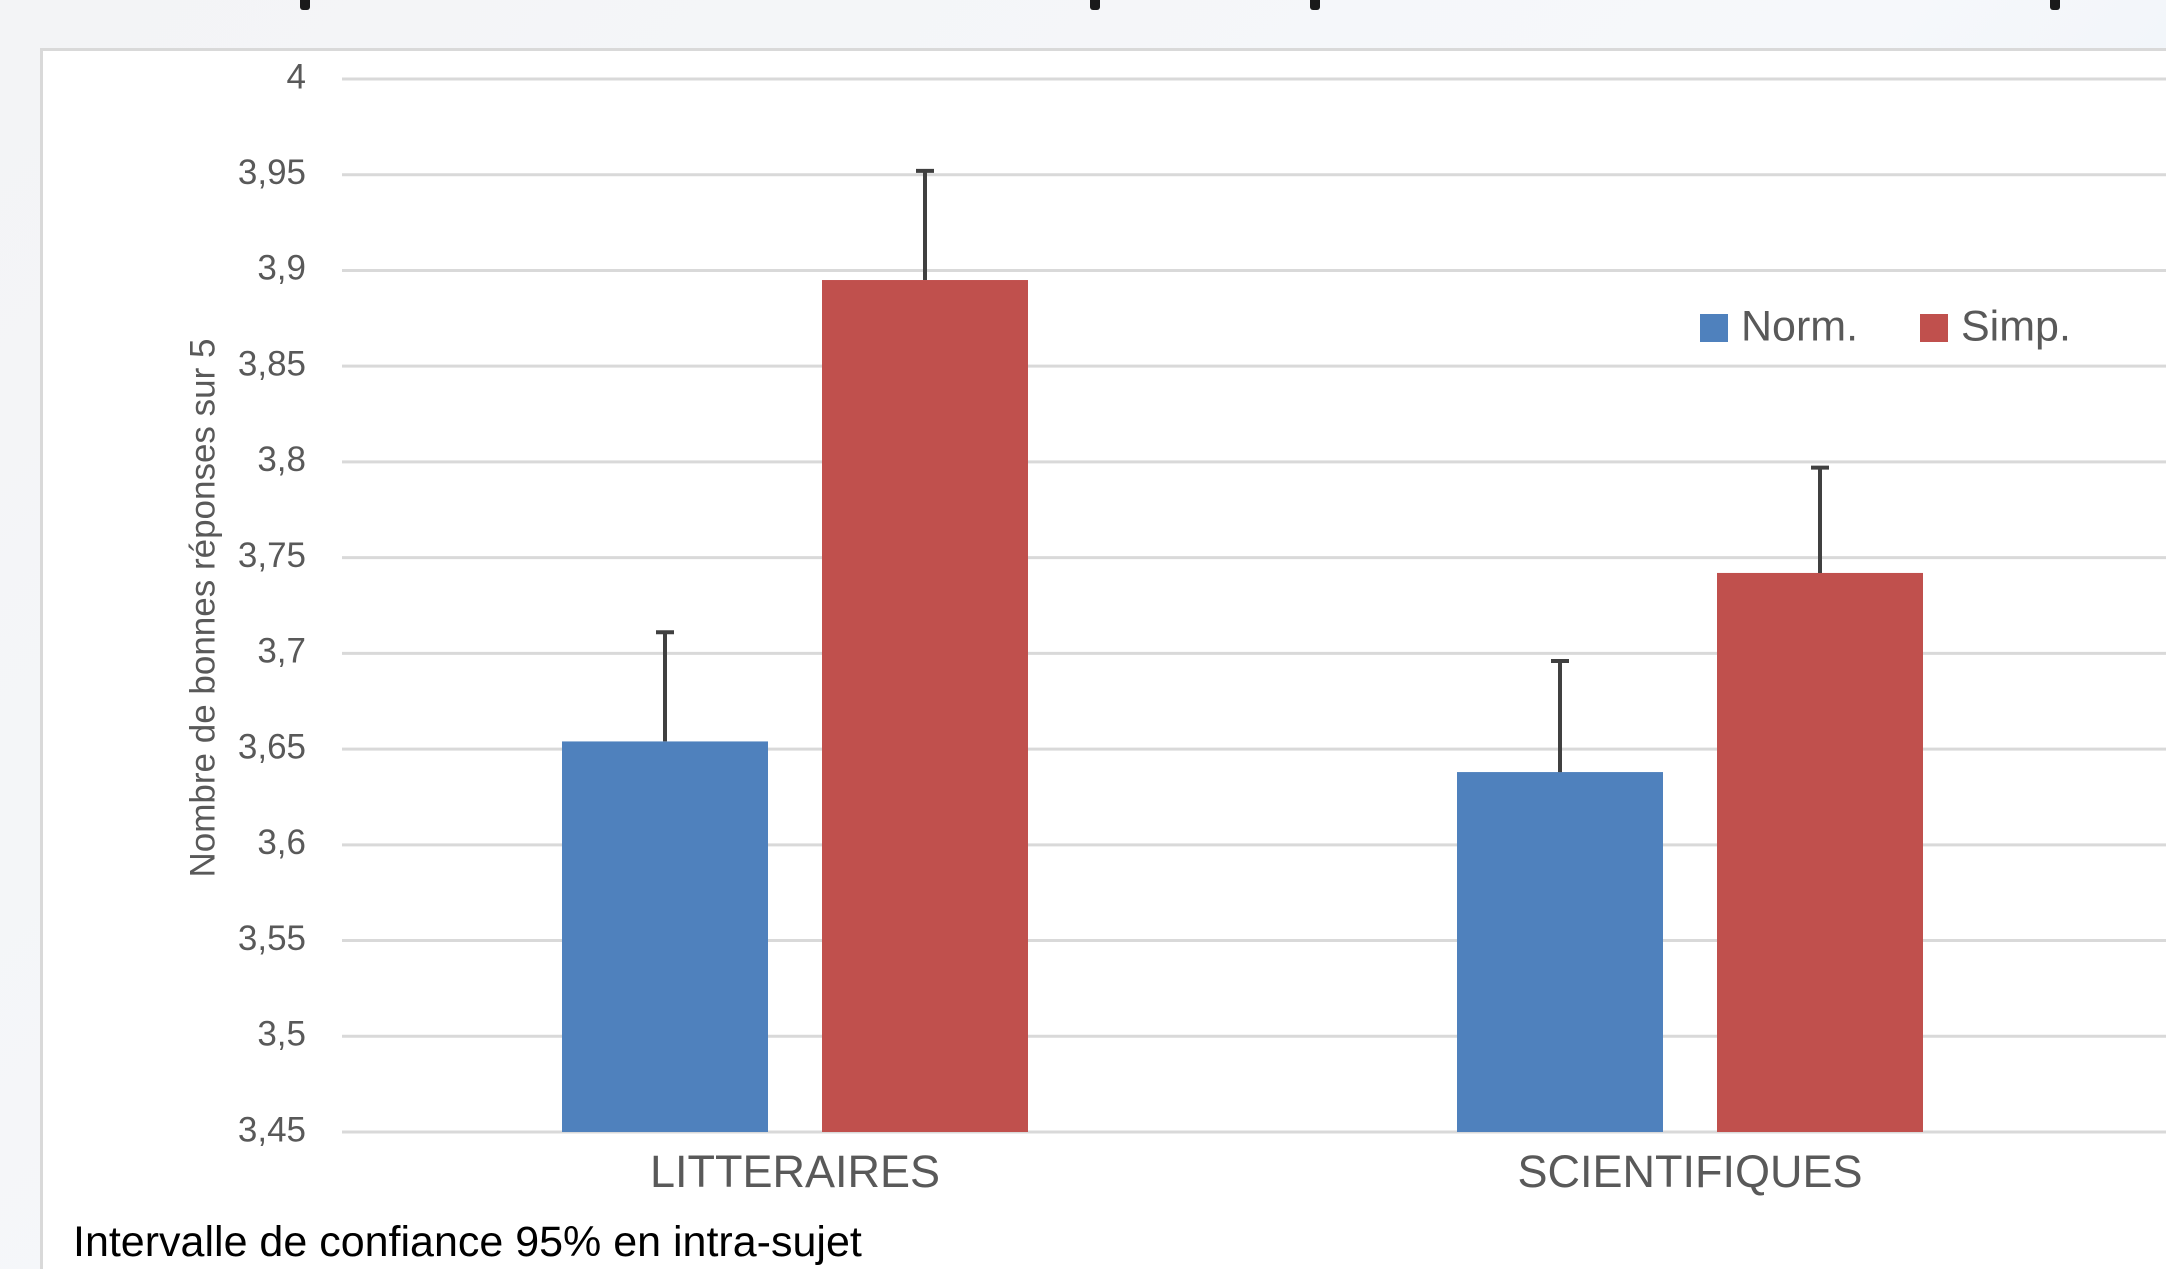 The width and height of the screenshot is (2166, 1269). I want to click on y-tick-label: 3,7, so click(281, 651).